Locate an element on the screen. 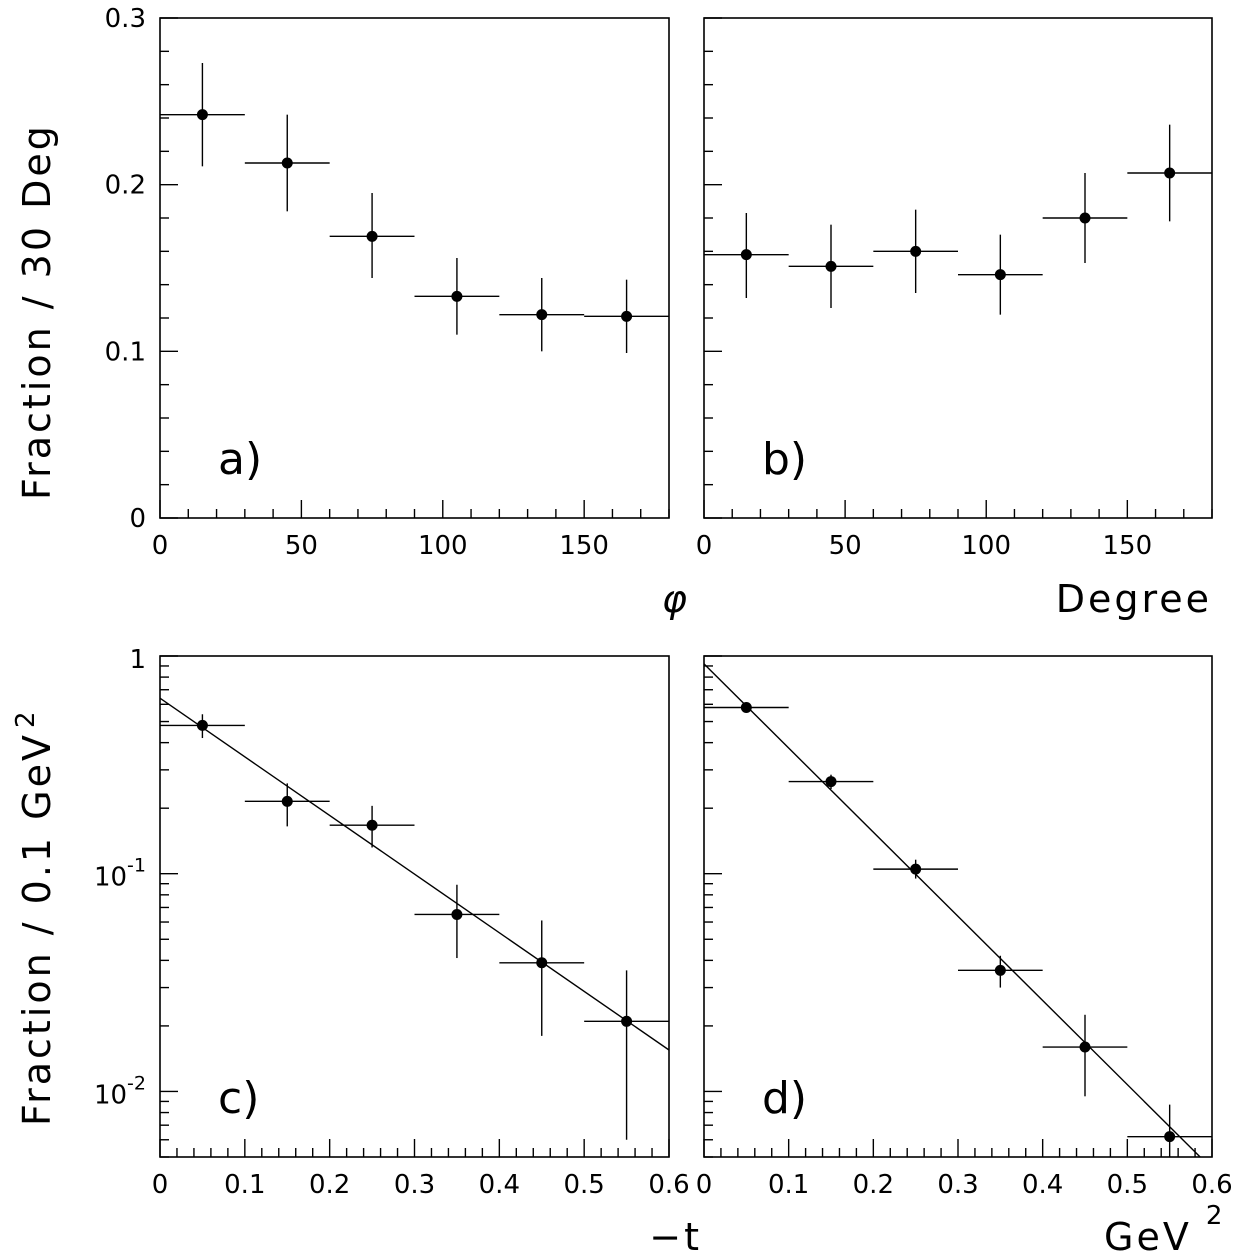 This screenshot has height=1257, width=1241. y-tick-label-exponent: -2 is located at coordinates (136, 1083).